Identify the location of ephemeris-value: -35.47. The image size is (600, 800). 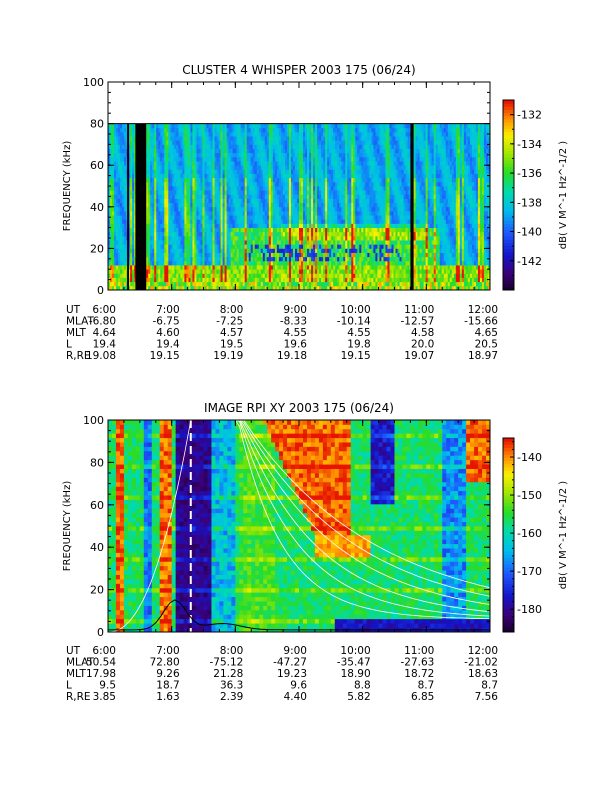
(354, 663).